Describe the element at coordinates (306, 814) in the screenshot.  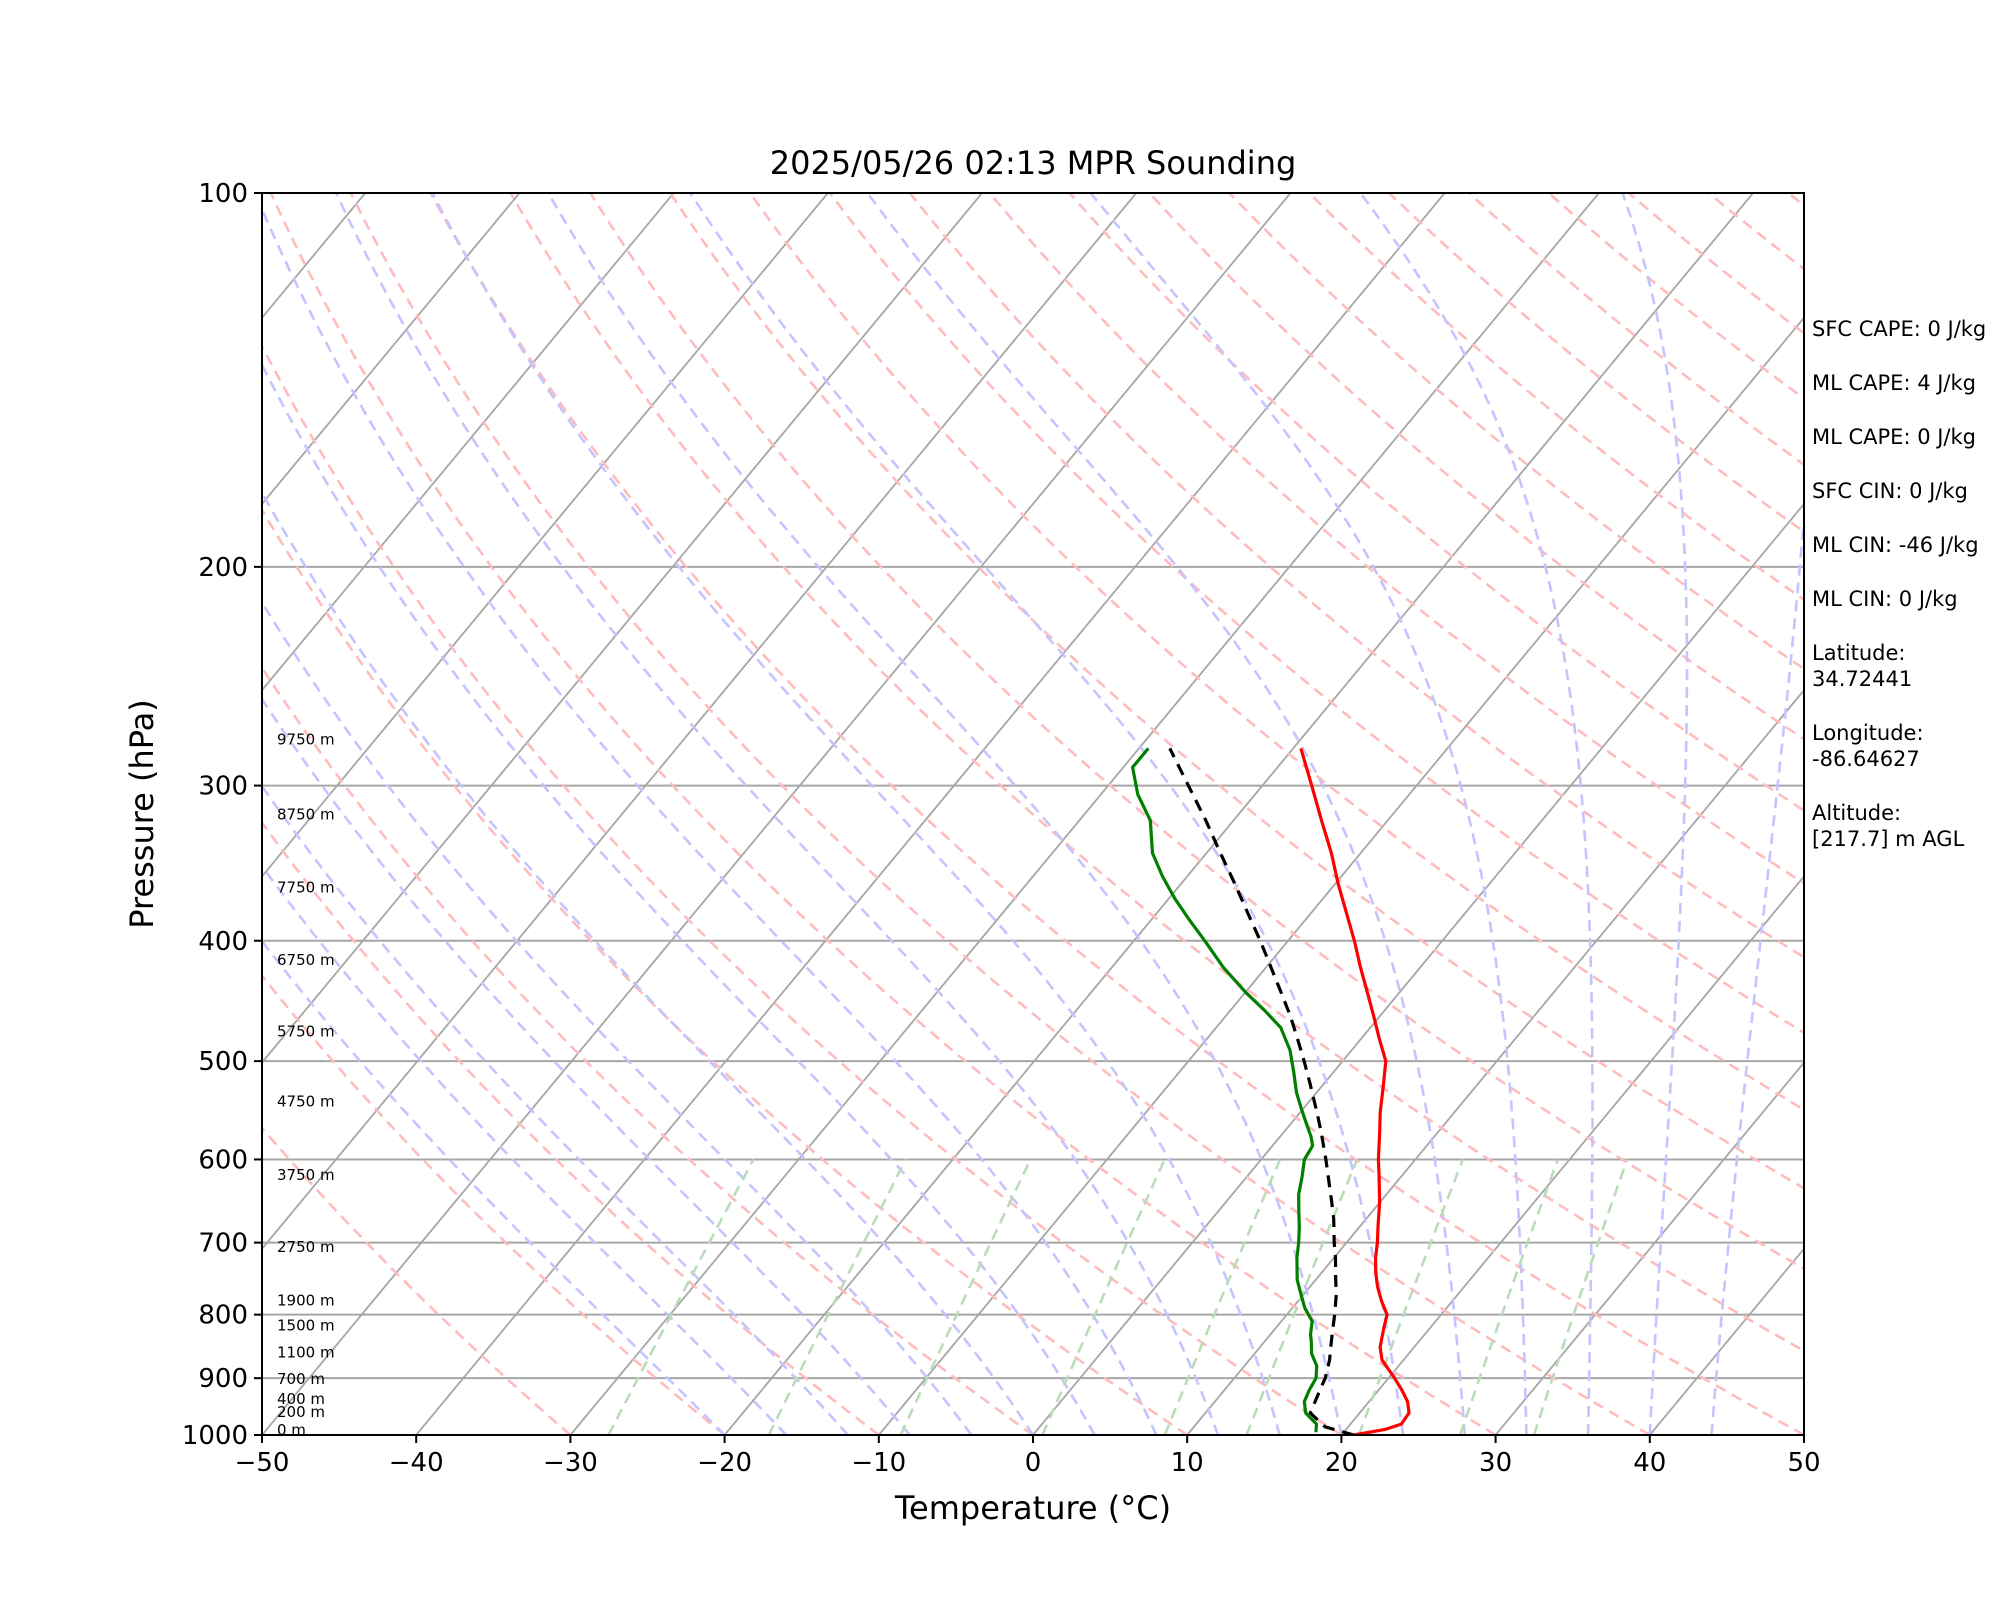
I see `height-label: 8750 m` at that location.